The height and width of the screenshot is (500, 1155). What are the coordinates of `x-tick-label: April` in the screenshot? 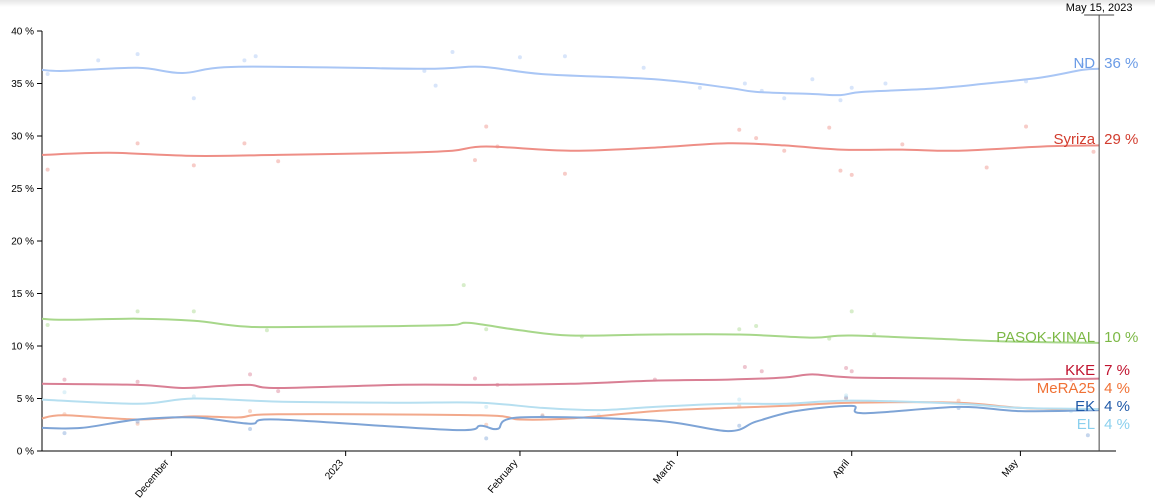 It's located at (841, 469).